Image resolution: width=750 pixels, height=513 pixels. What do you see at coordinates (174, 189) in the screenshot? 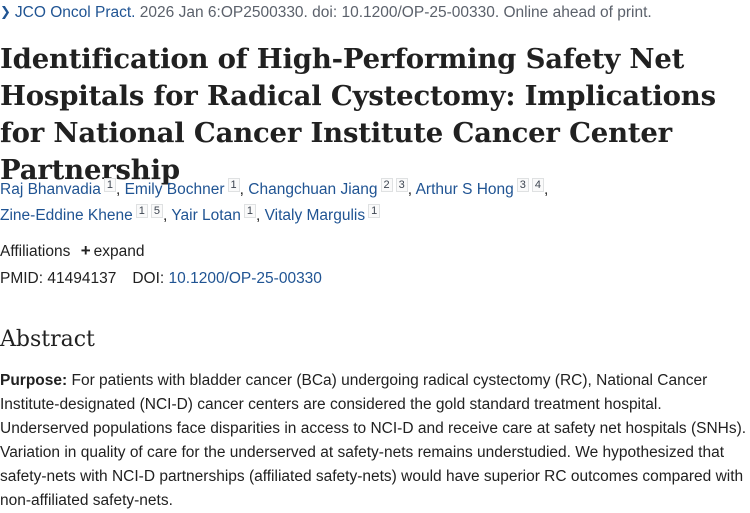
I see `author-link: Emily Bochner` at bounding box center [174, 189].